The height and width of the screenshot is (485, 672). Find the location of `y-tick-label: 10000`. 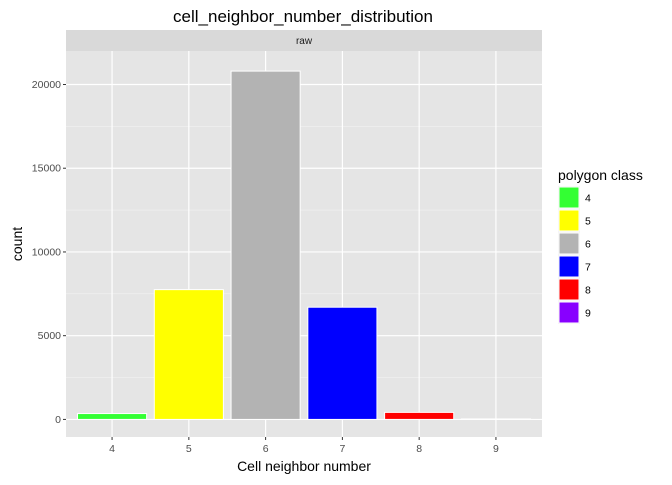

y-tick-label: 10000 is located at coordinates (46, 252).